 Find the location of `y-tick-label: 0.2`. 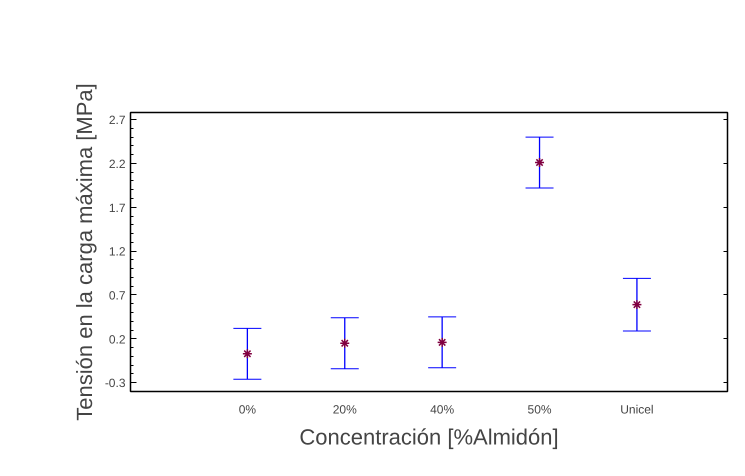

y-tick-label: 0.2 is located at coordinates (117, 339).